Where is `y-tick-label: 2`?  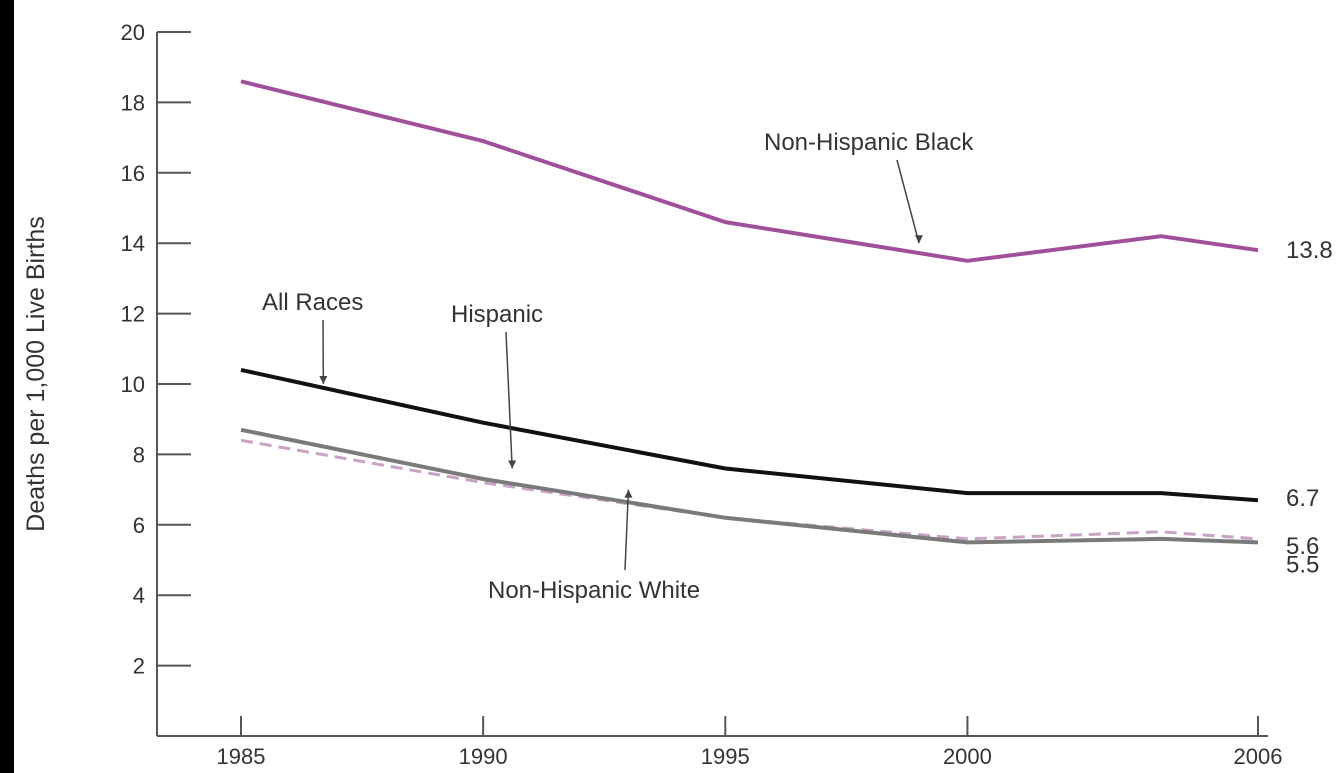 y-tick-label: 2 is located at coordinates (139, 666).